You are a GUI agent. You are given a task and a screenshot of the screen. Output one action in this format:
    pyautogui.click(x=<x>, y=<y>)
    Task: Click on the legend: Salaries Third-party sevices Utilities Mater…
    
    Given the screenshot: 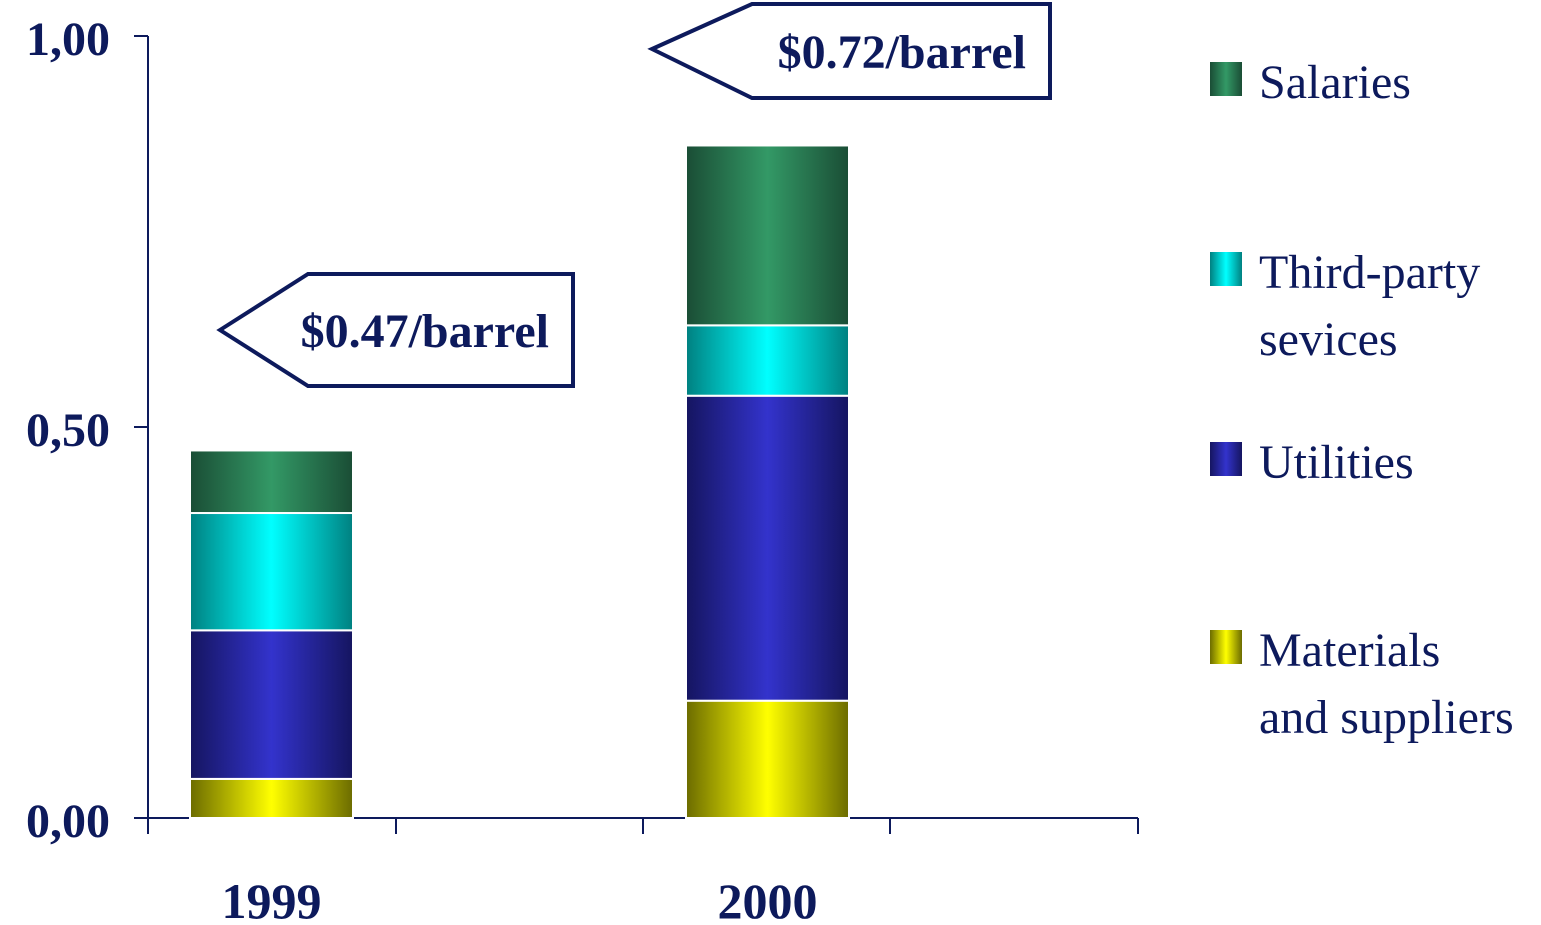 What is the action you would take?
    pyautogui.click(x=1362, y=400)
    